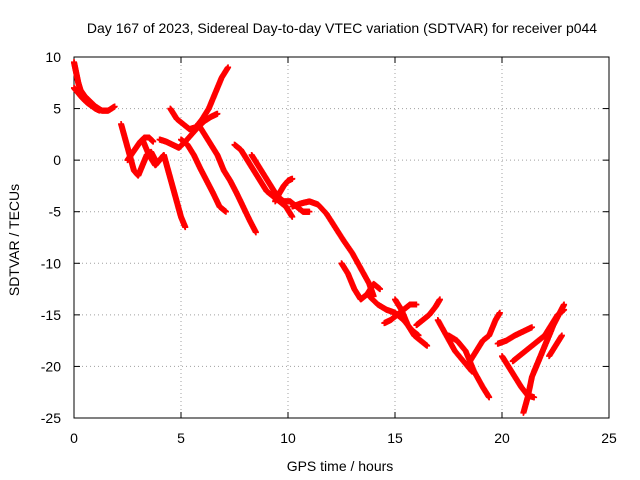 The width and height of the screenshot is (640, 480). What do you see at coordinates (14, 240) in the screenshot?
I see `y-axis-label: SDTVAR / TECUs` at bounding box center [14, 240].